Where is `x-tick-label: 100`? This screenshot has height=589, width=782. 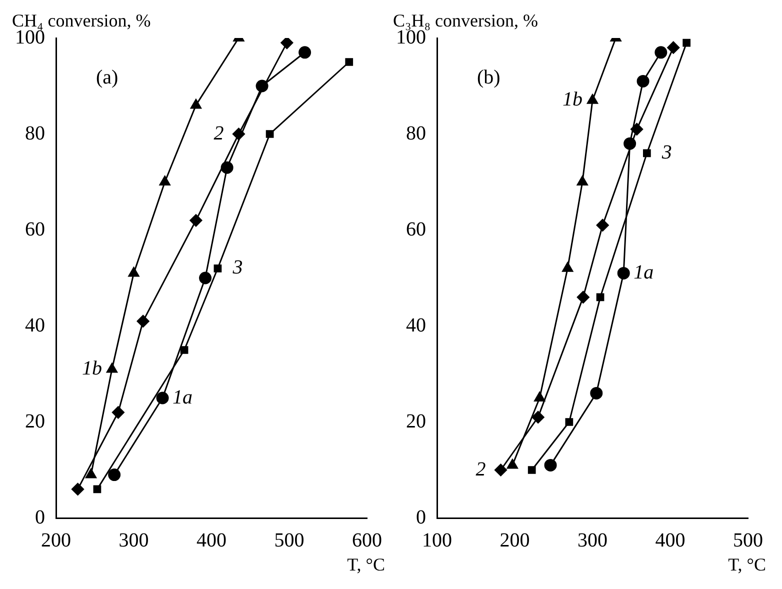 x-tick-label: 100 is located at coordinates (437, 540).